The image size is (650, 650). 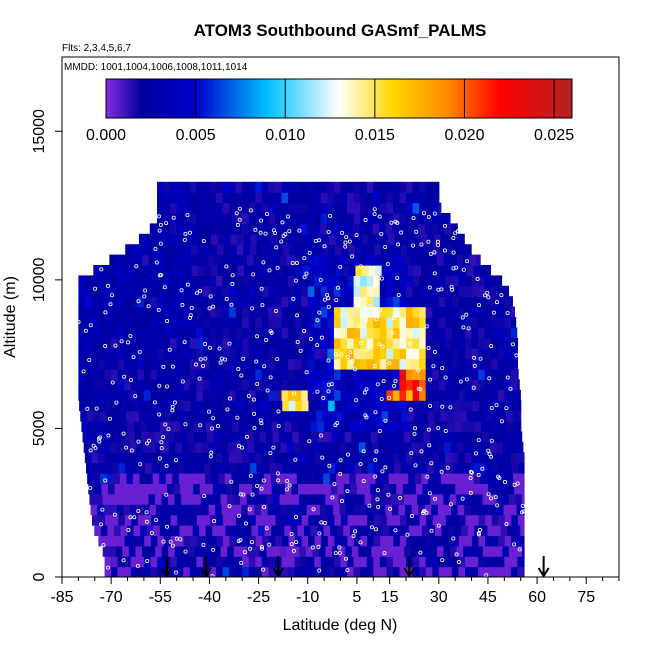 What do you see at coordinates (160, 597) in the screenshot?
I see `x-tick-label: -55` at bounding box center [160, 597].